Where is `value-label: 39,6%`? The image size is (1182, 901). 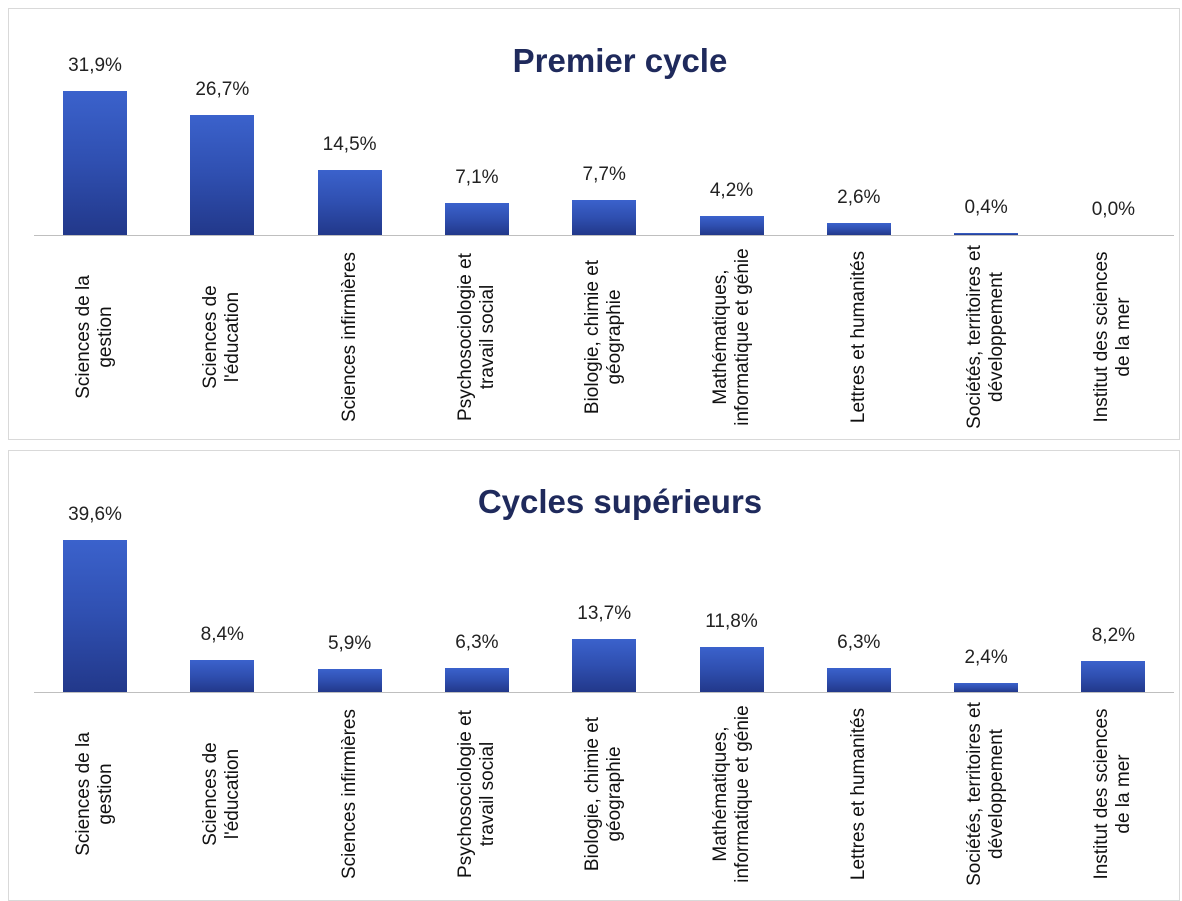 value-label: 39,6% is located at coordinates (95, 514).